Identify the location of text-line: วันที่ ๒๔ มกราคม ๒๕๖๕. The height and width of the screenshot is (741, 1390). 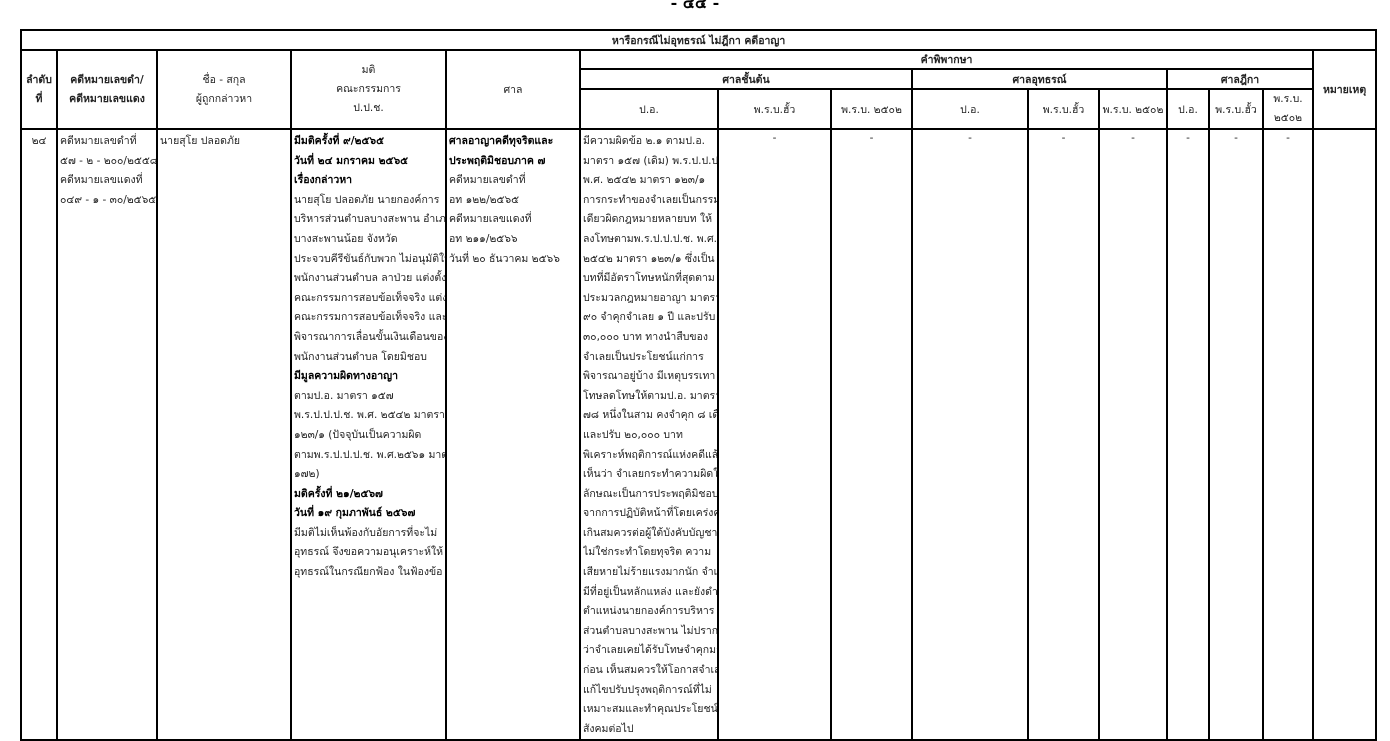
(351, 160).